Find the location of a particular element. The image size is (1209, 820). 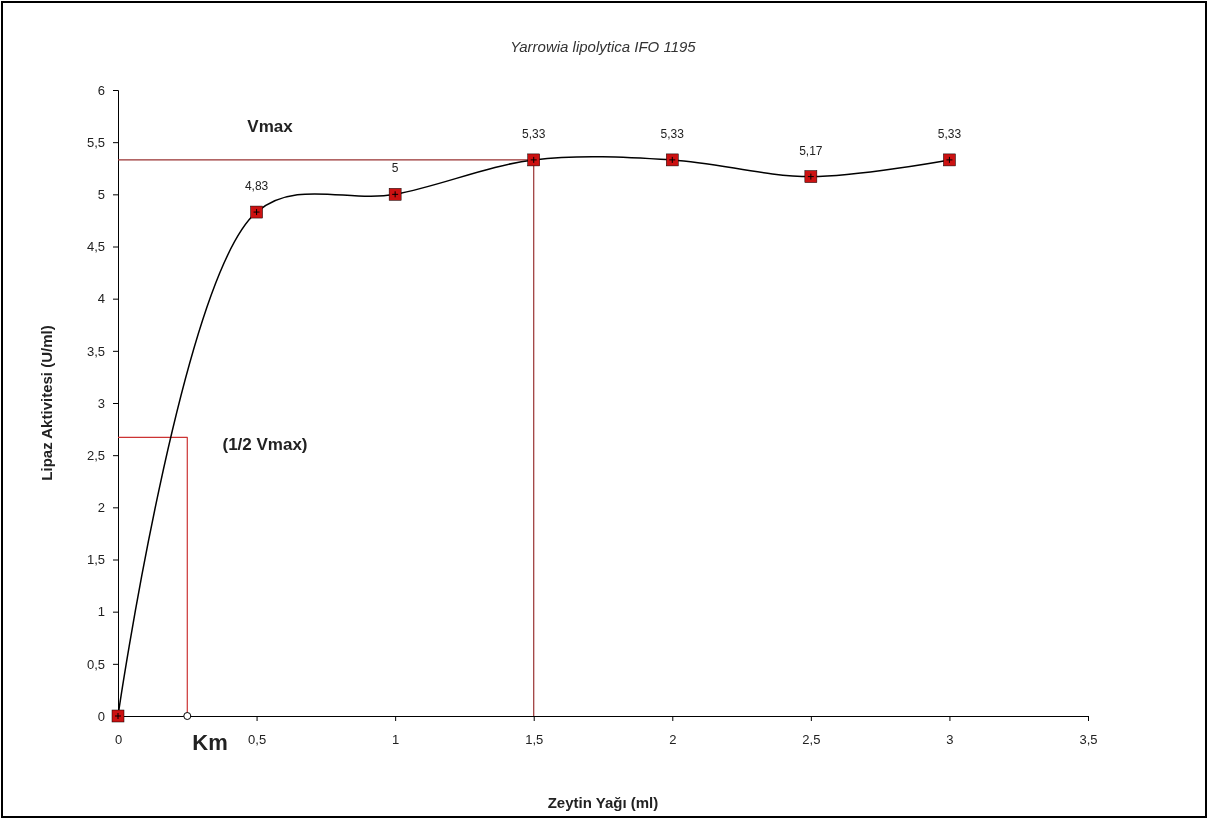

y-axis-title: Lipaz Aktivitesi (U/ml) is located at coordinates (46, 403).